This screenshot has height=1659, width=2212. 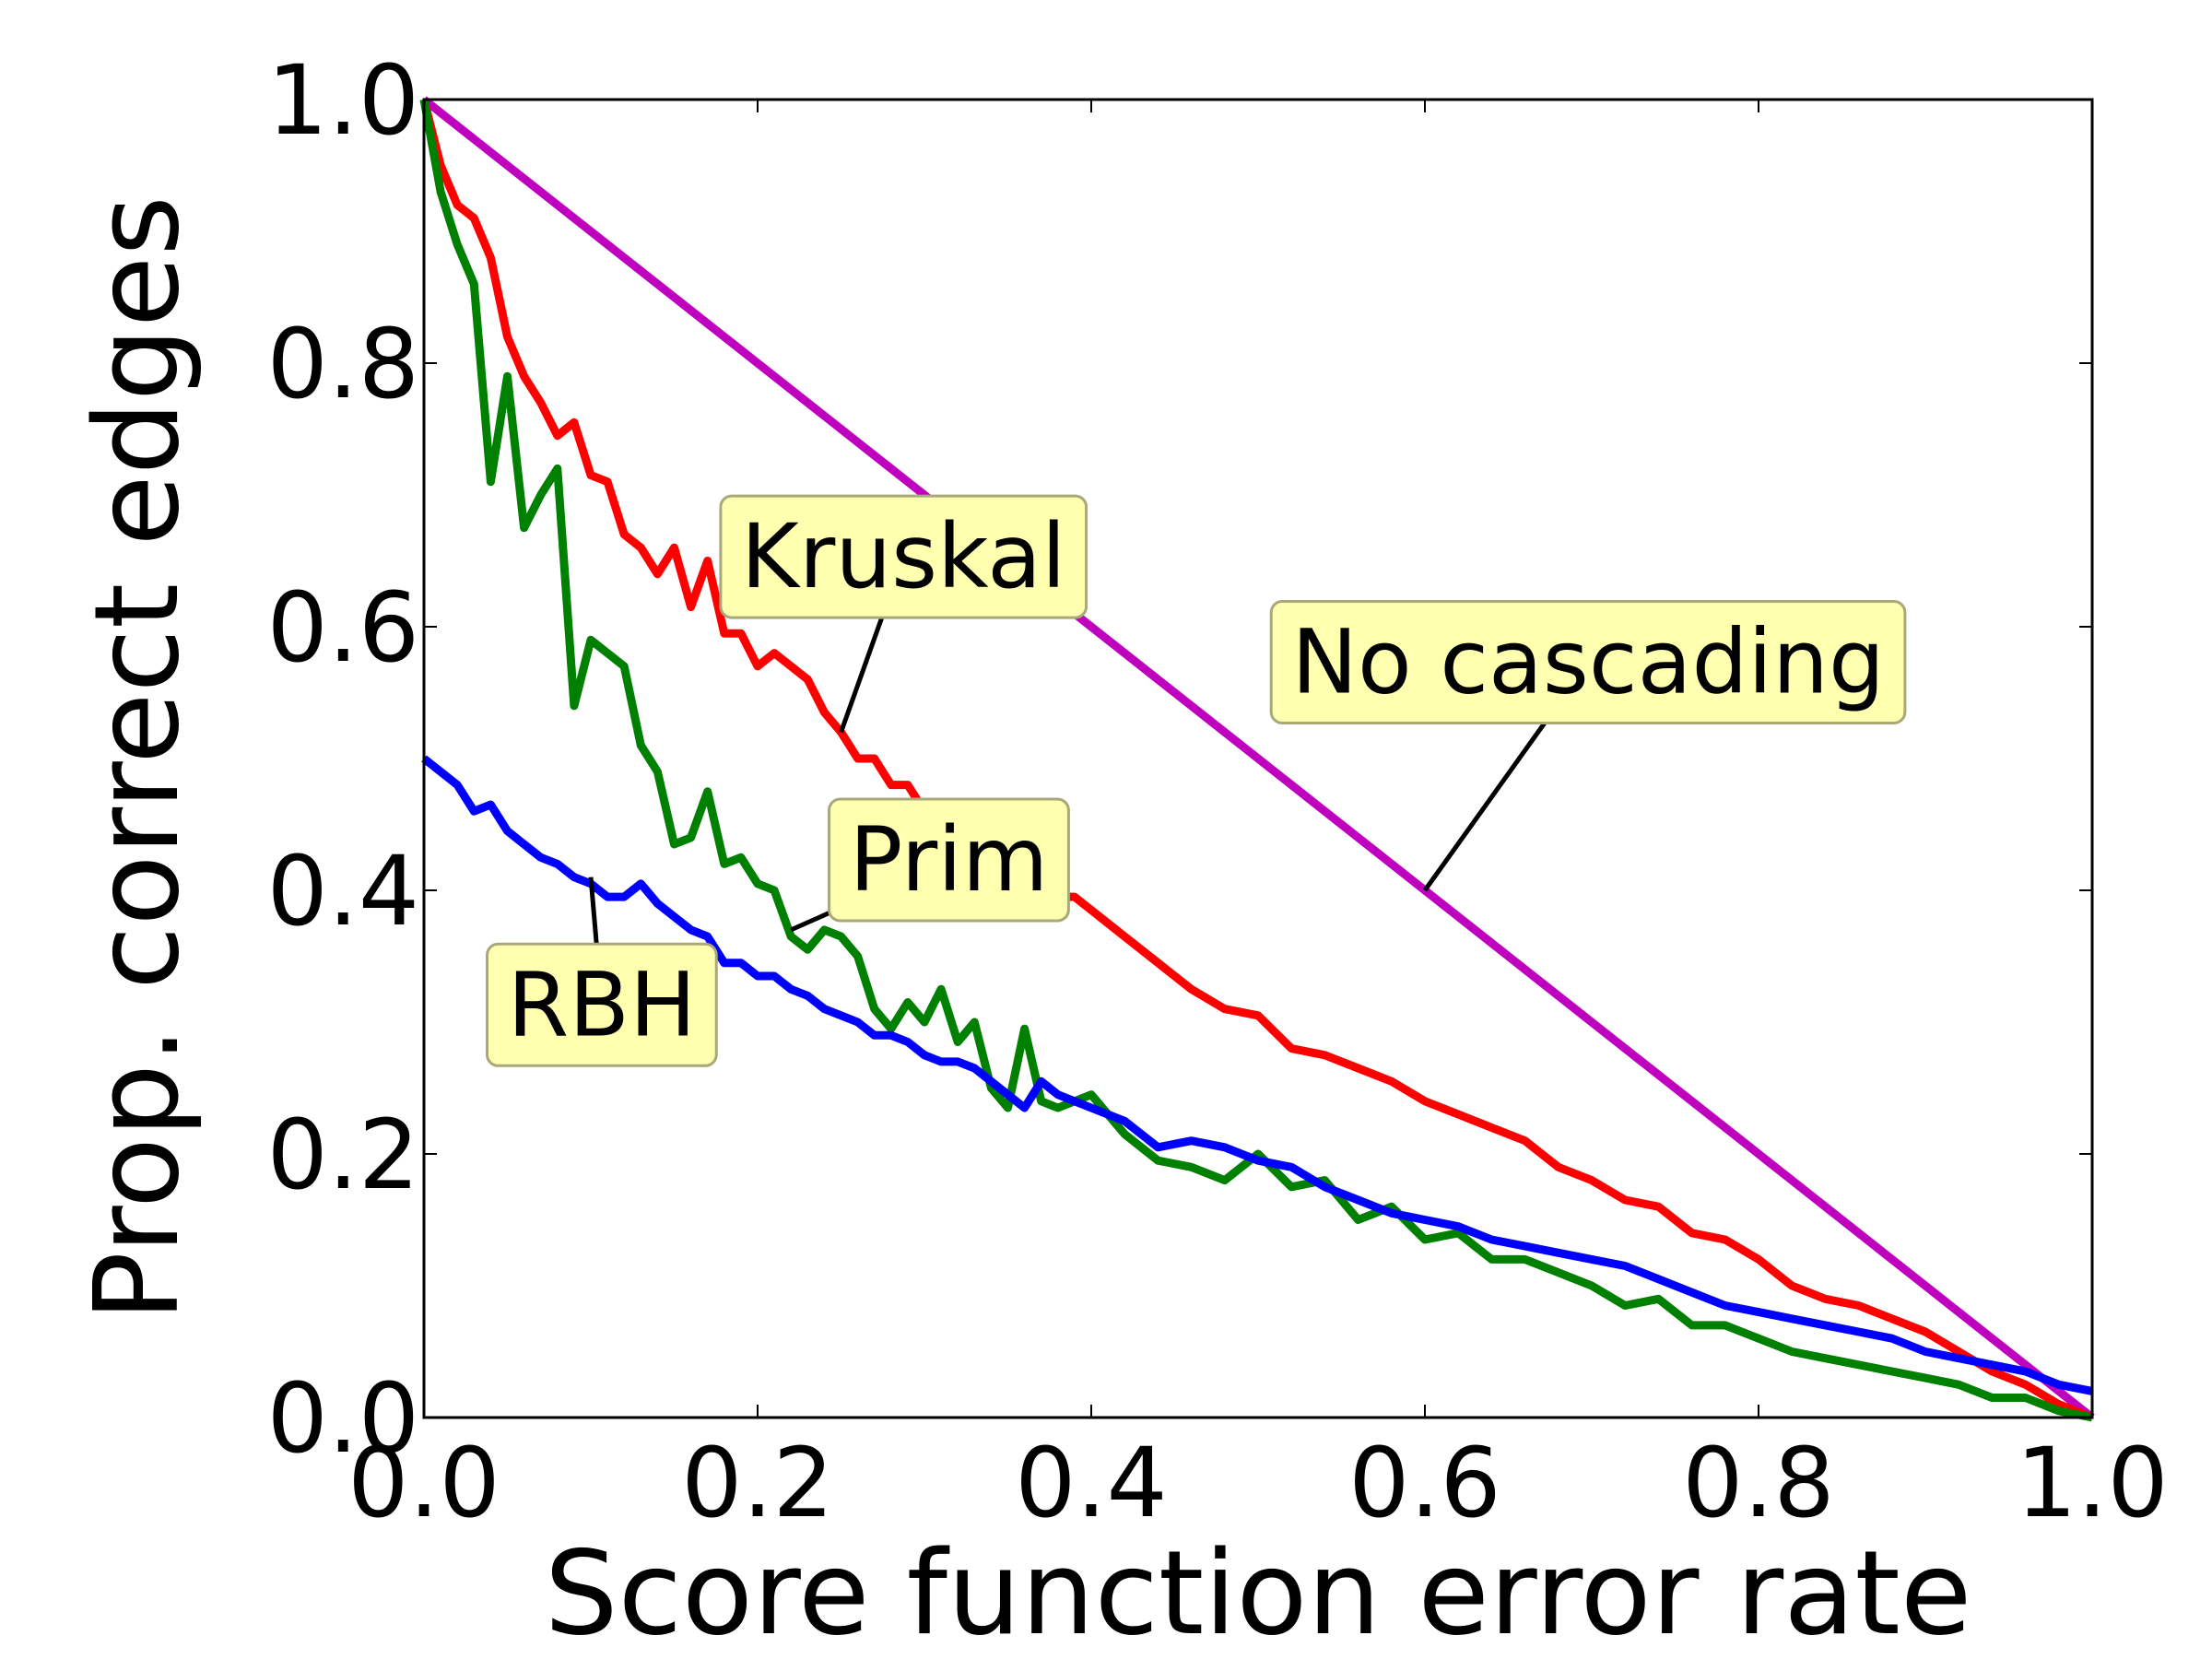 I want to click on annotation-box-prim, so click(x=949, y=860).